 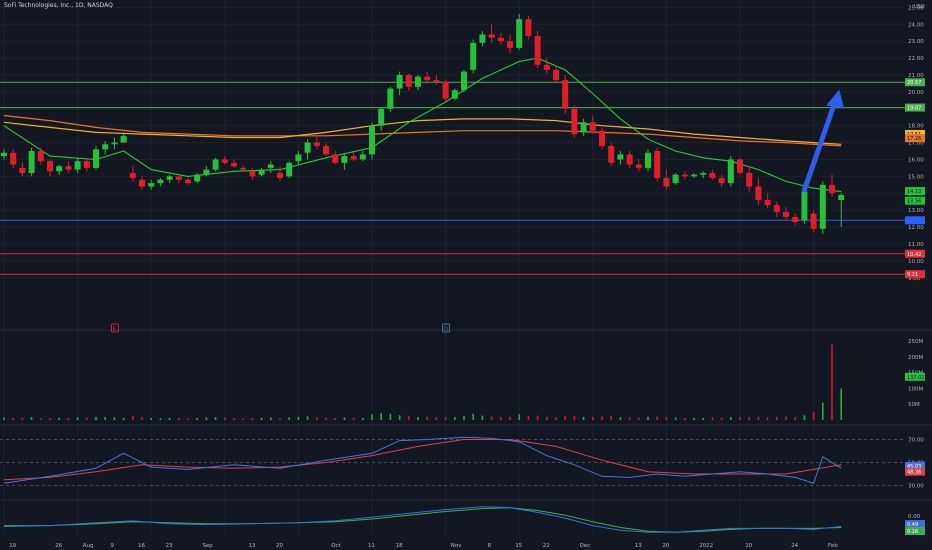 I want to click on price-tick: 23.00, so click(x=916, y=42).